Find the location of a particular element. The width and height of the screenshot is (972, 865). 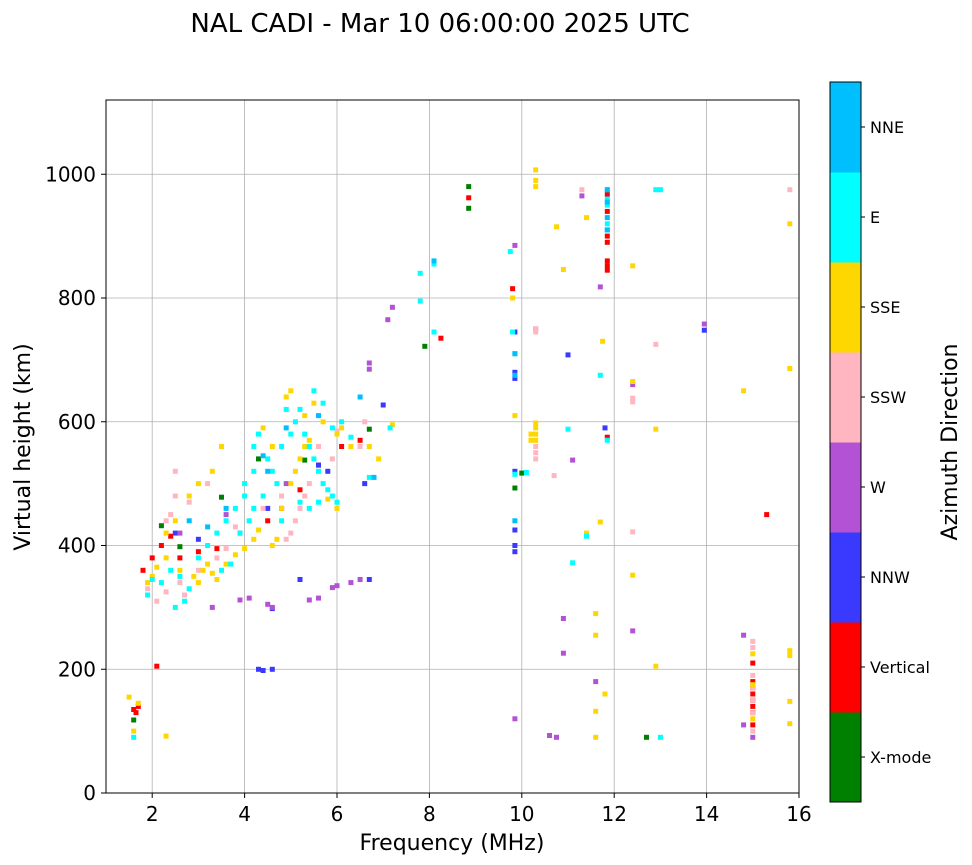

colorbar-frame is located at coordinates (845, 442).